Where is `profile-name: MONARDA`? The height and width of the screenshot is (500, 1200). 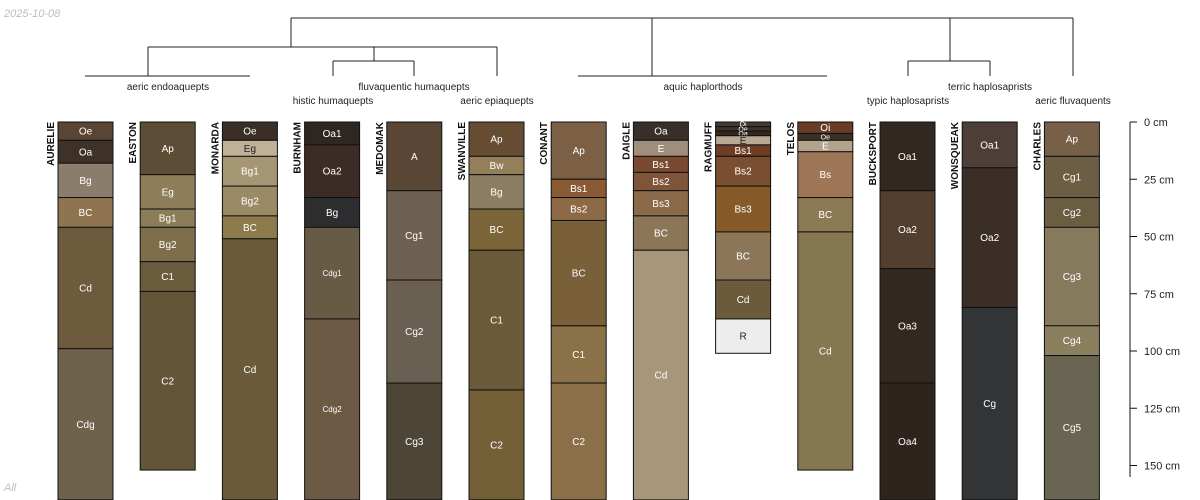
profile-name: MONARDA is located at coordinates (215, 148).